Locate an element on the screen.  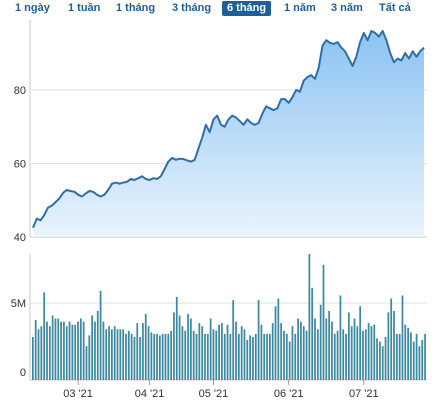
x-axis: 03 '21 04 '21 05 '21 06 '21 07 '21 is located at coordinates (221, 390).